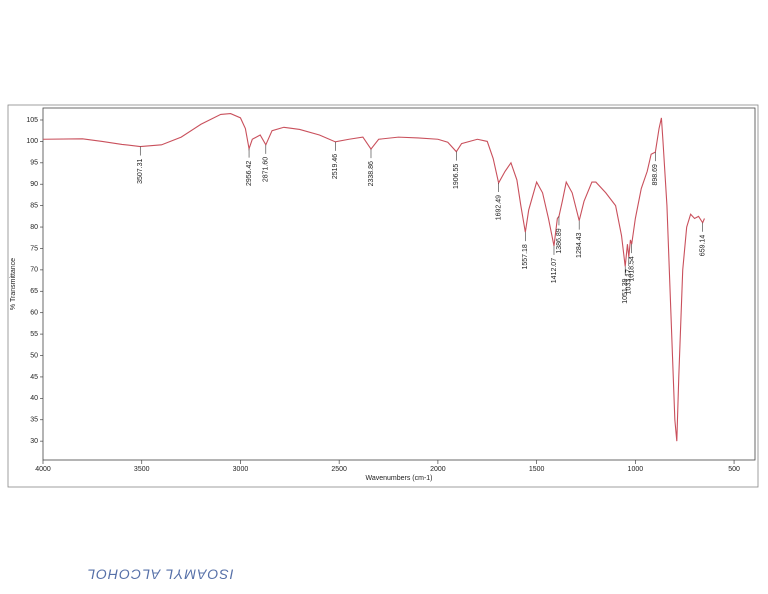 The height and width of the screenshot is (594, 768). Describe the element at coordinates (34, 163) in the screenshot. I see `y-tick-label: 95` at that location.